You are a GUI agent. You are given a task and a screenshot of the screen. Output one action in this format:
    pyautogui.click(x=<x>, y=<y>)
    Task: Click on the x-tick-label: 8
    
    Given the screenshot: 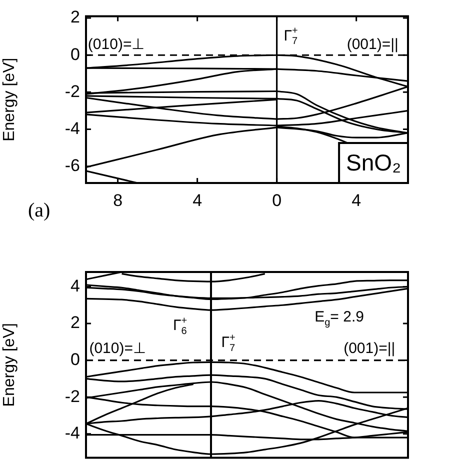 What is the action you would take?
    pyautogui.click(x=118, y=200)
    